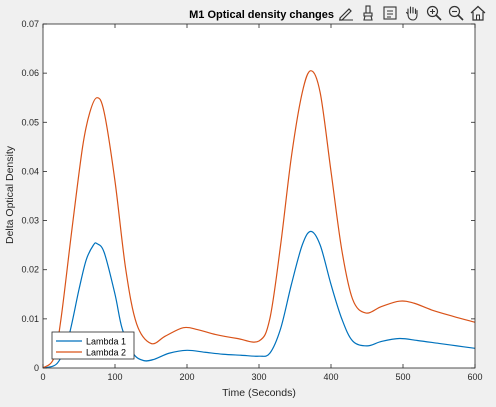 Image resolution: width=496 pixels, height=407 pixels. Describe the element at coordinates (330, 377) in the screenshot. I see `x-tick-label: 400` at that location.